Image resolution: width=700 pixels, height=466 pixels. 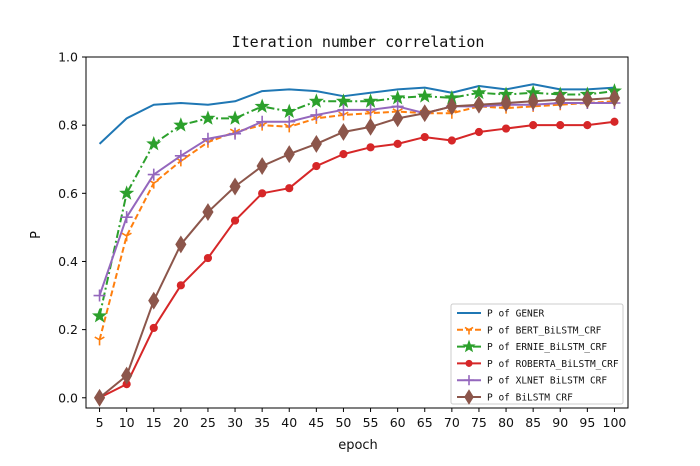 I want to click on legend-entry: P of BiLSTM CRF, so click(x=515, y=397).